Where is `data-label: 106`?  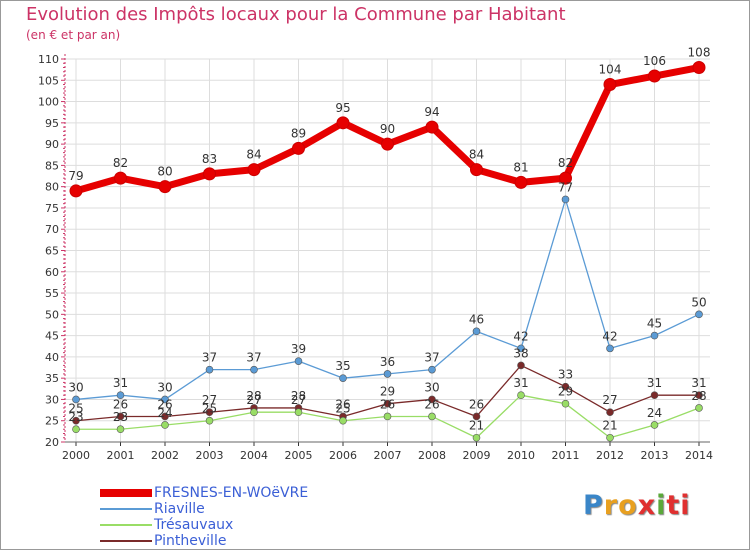
data-label: 106 is located at coordinates (654, 61).